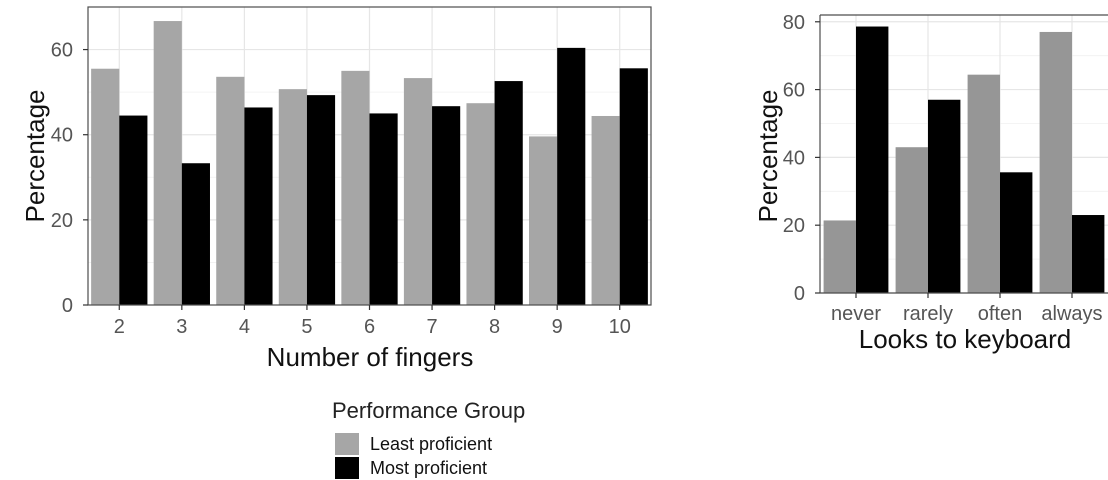 The image size is (1108, 480). Describe the element at coordinates (794, 23) in the screenshot. I see `y-tick-label: 80` at that location.